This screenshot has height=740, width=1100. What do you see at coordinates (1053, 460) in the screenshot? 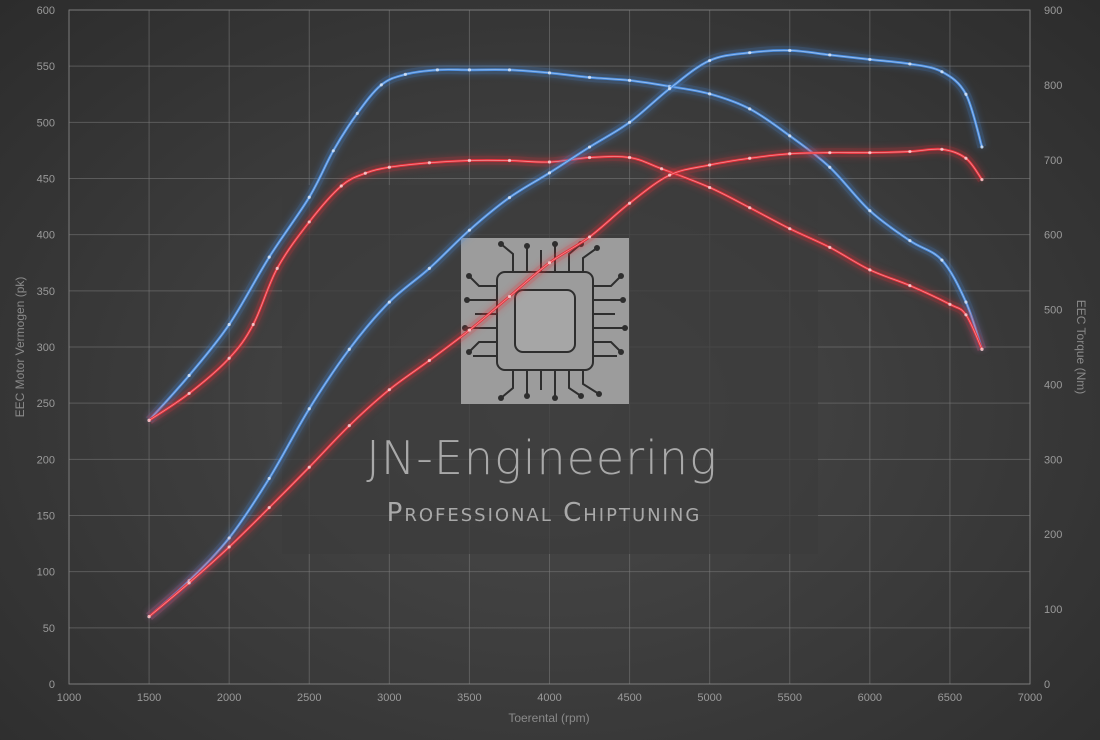
I see `y2-tick-label: 300` at bounding box center [1053, 460].